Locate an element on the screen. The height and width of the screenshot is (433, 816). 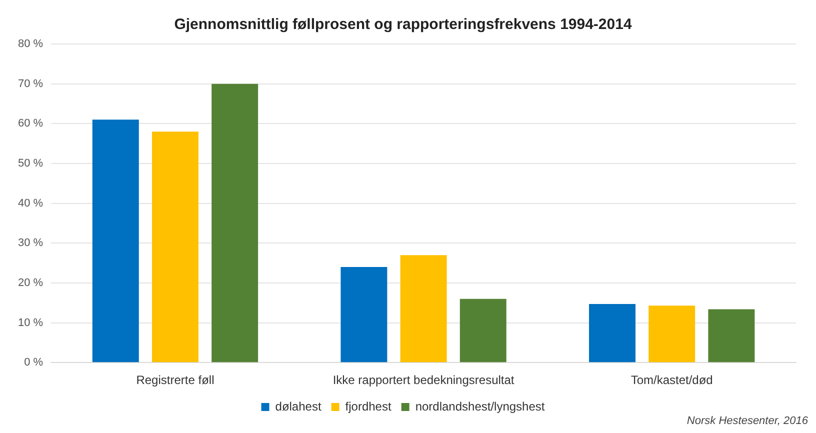
legend-label: dølahest is located at coordinates (298, 406).